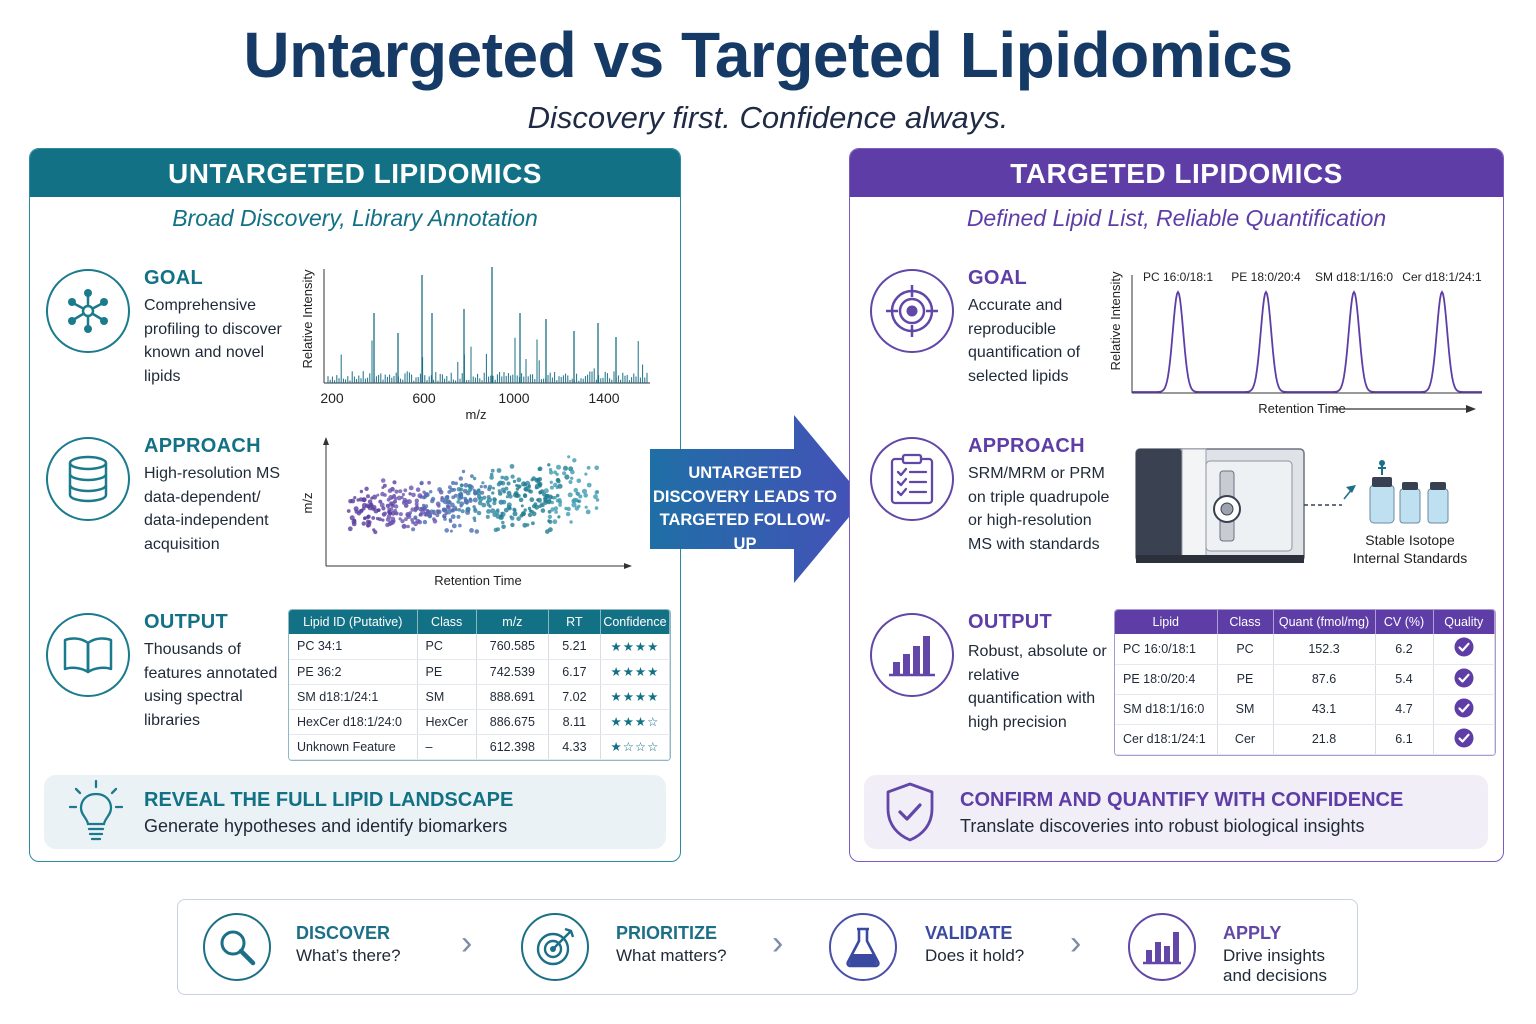  What do you see at coordinates (1245, 679) in the screenshot?
I see `table-cell: PE` at bounding box center [1245, 679].